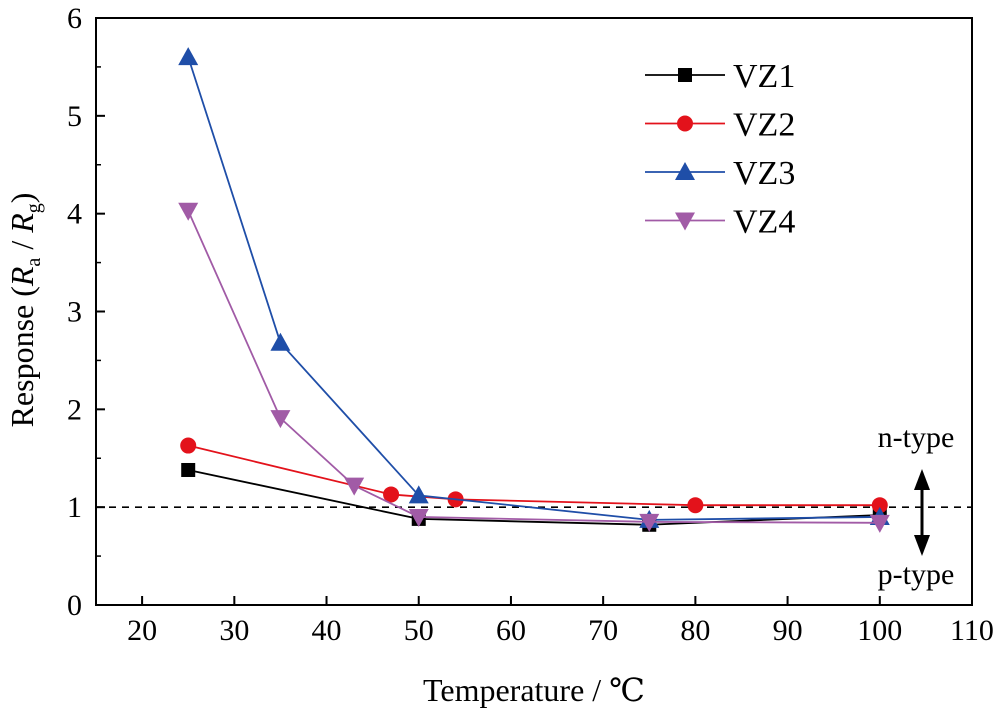  What do you see at coordinates (764, 173) in the screenshot?
I see `legend-label: VZ3` at bounding box center [764, 173].